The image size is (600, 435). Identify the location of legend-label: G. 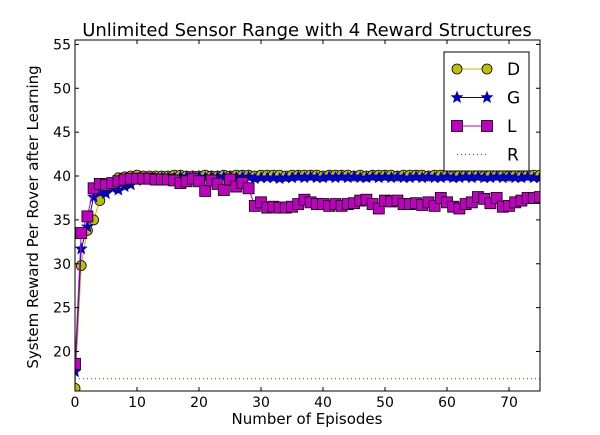
(513, 99).